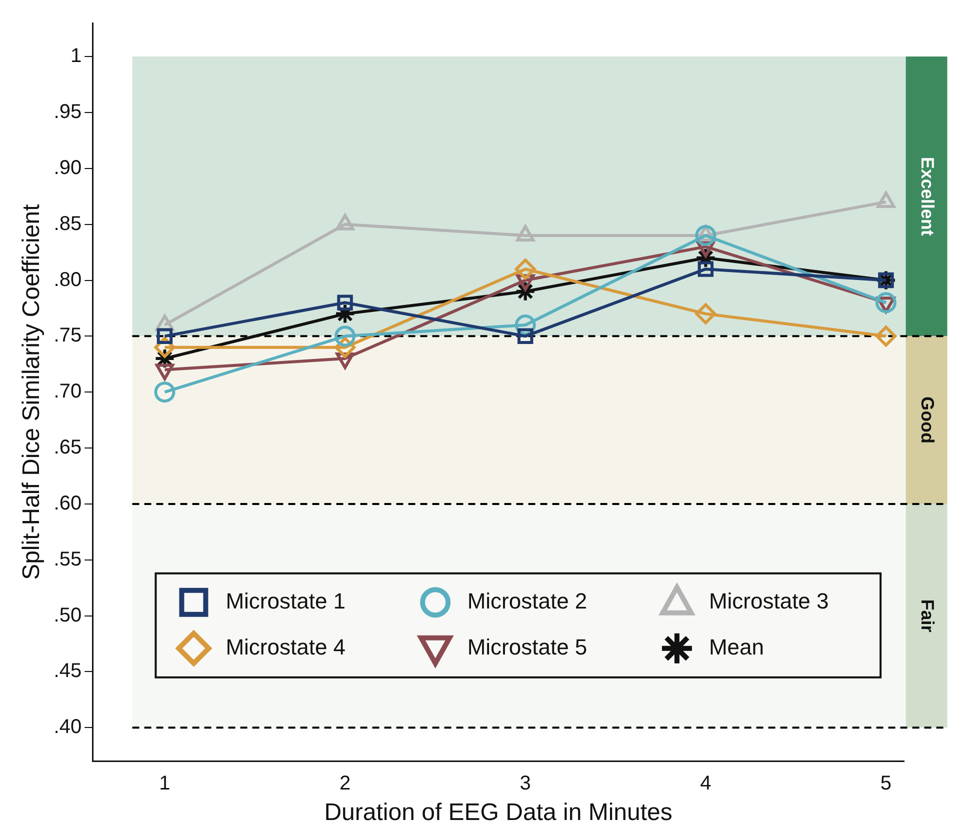 The image size is (974, 840). I want to click on x-tick-label: 2, so click(345, 783).